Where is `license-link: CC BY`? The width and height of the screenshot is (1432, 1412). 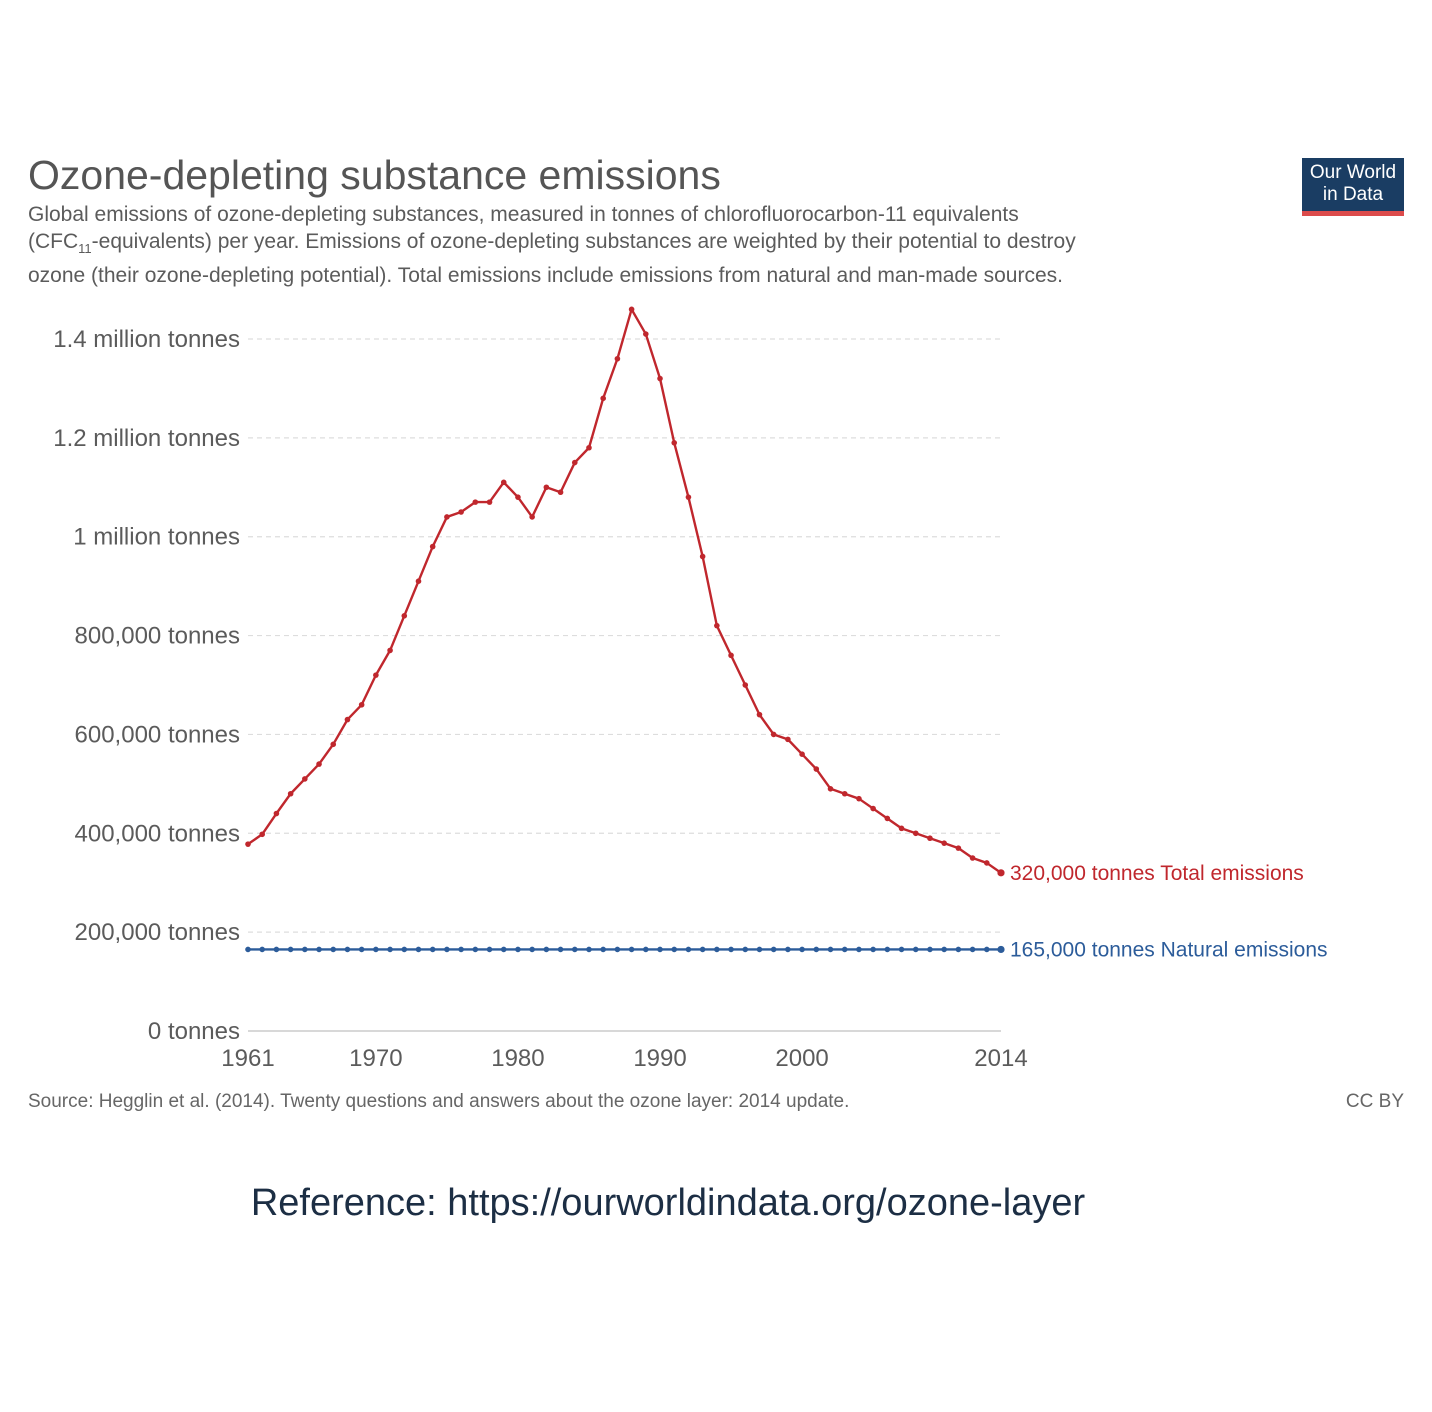 license-link: CC BY is located at coordinates (1374, 1101).